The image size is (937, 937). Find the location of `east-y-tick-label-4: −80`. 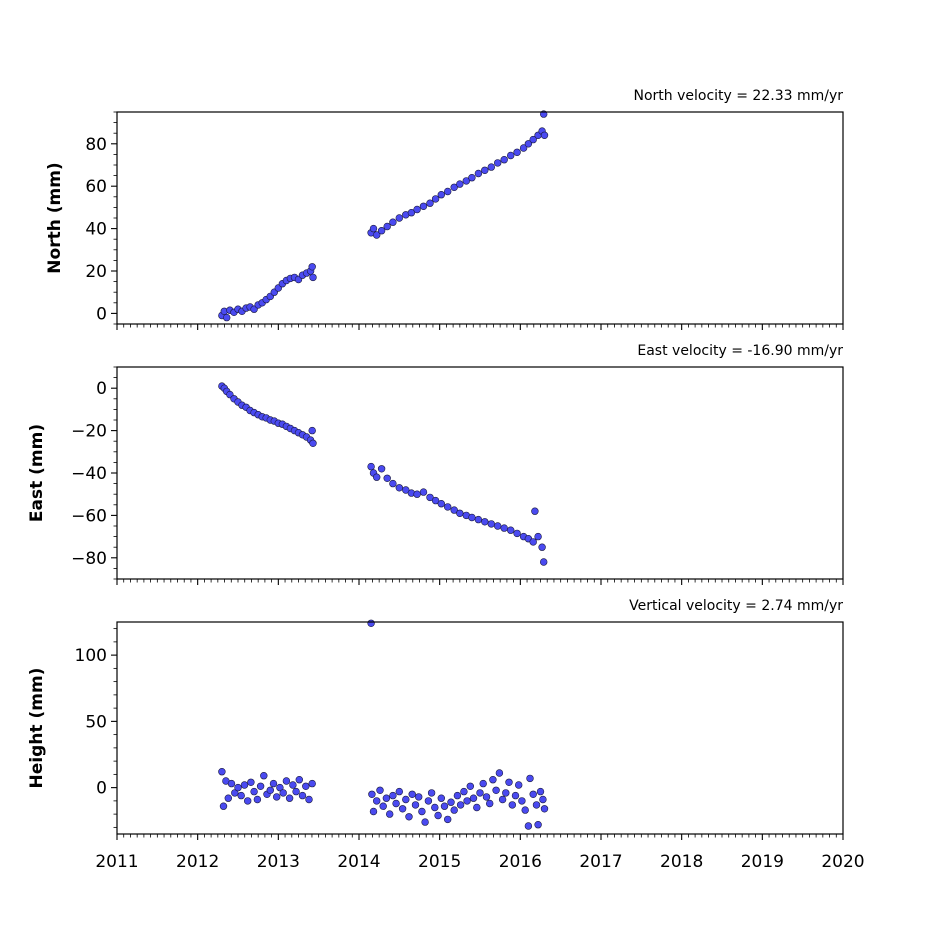

east-y-tick-label-4: −80 is located at coordinates (89, 559).